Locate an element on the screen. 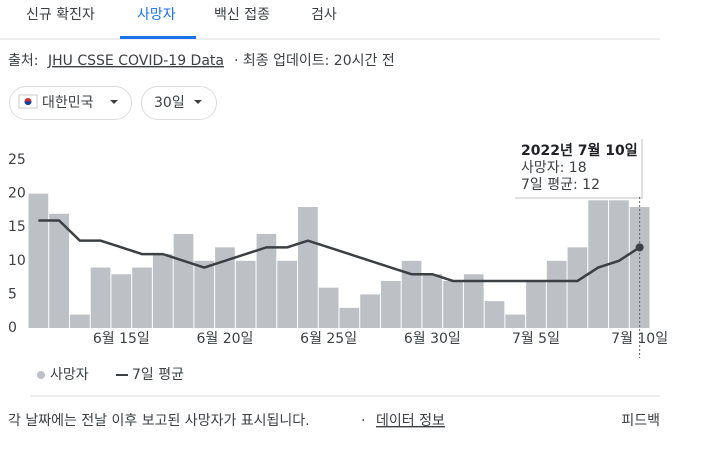 This screenshot has height=451, width=705. feedback-link: 피드백 is located at coordinates (640, 421).